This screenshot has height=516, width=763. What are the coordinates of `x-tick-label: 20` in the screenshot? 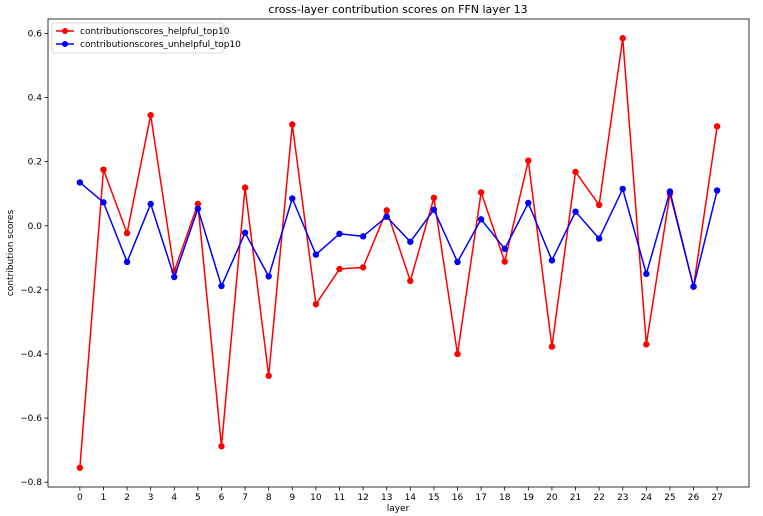 It's located at (552, 498).